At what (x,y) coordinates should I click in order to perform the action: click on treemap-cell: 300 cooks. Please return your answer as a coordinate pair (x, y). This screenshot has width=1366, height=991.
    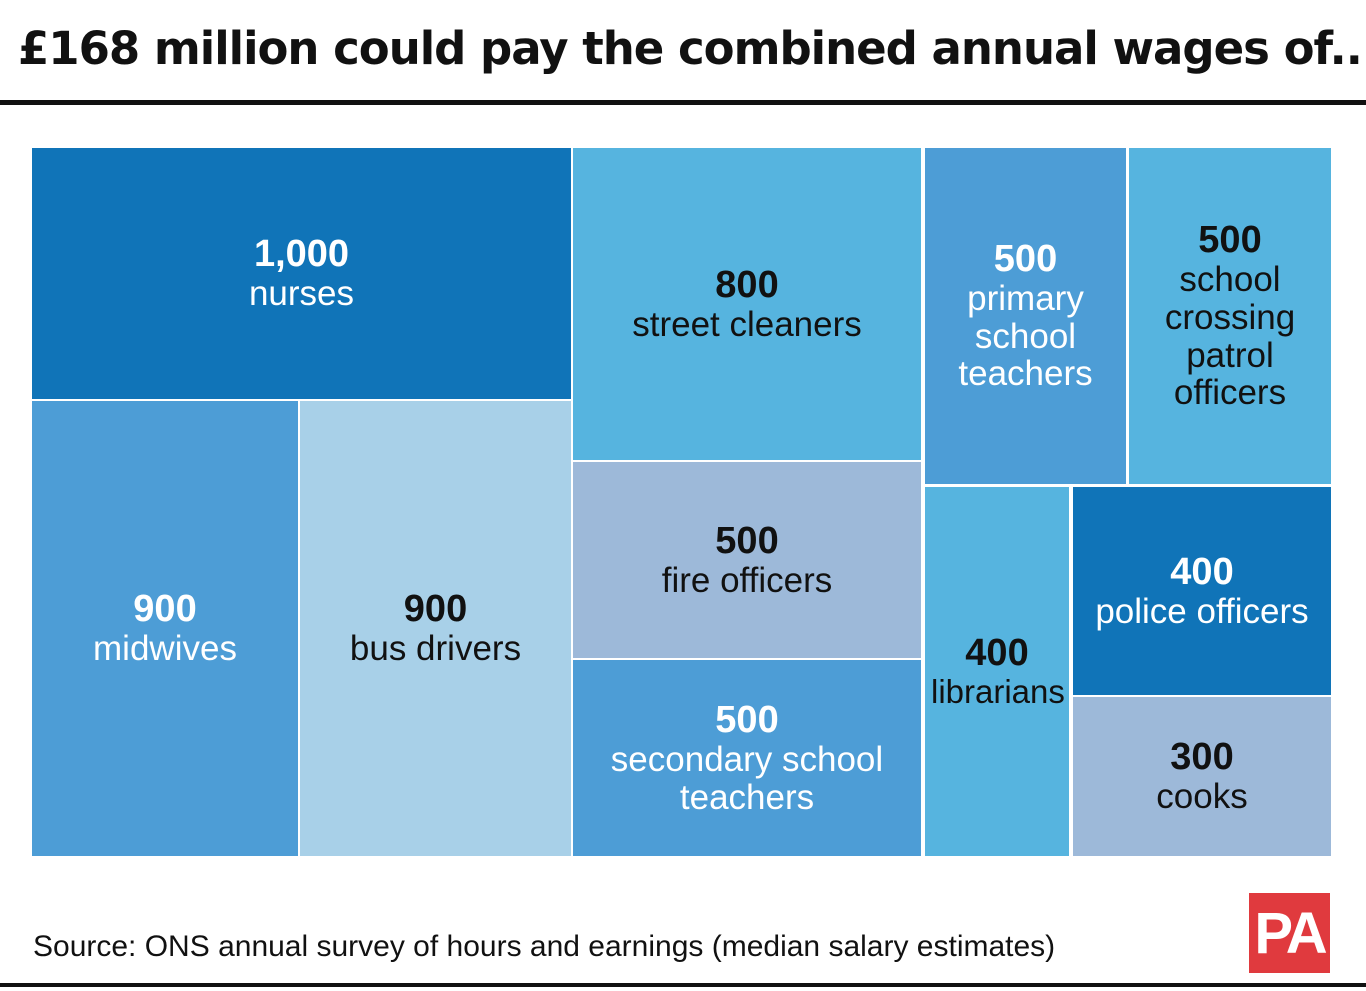
    Looking at the image, I should click on (1202, 776).